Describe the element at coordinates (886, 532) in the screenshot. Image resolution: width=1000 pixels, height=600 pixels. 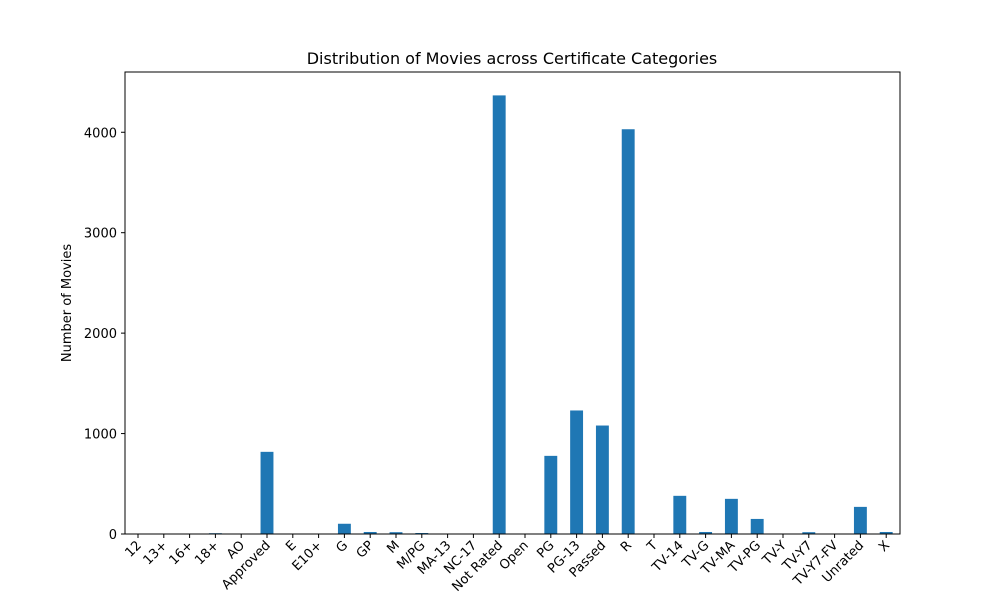
I see `bar-x` at that location.